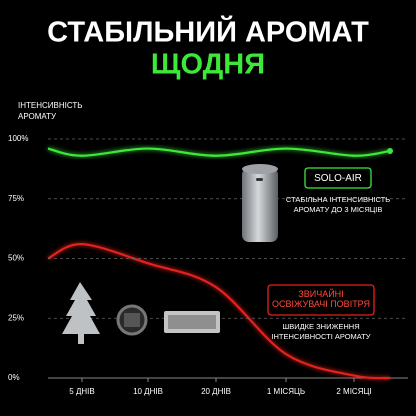  Describe the element at coordinates (37, 116) in the screenshot. I see `y-axis-label: АРОМАТУ` at that location.